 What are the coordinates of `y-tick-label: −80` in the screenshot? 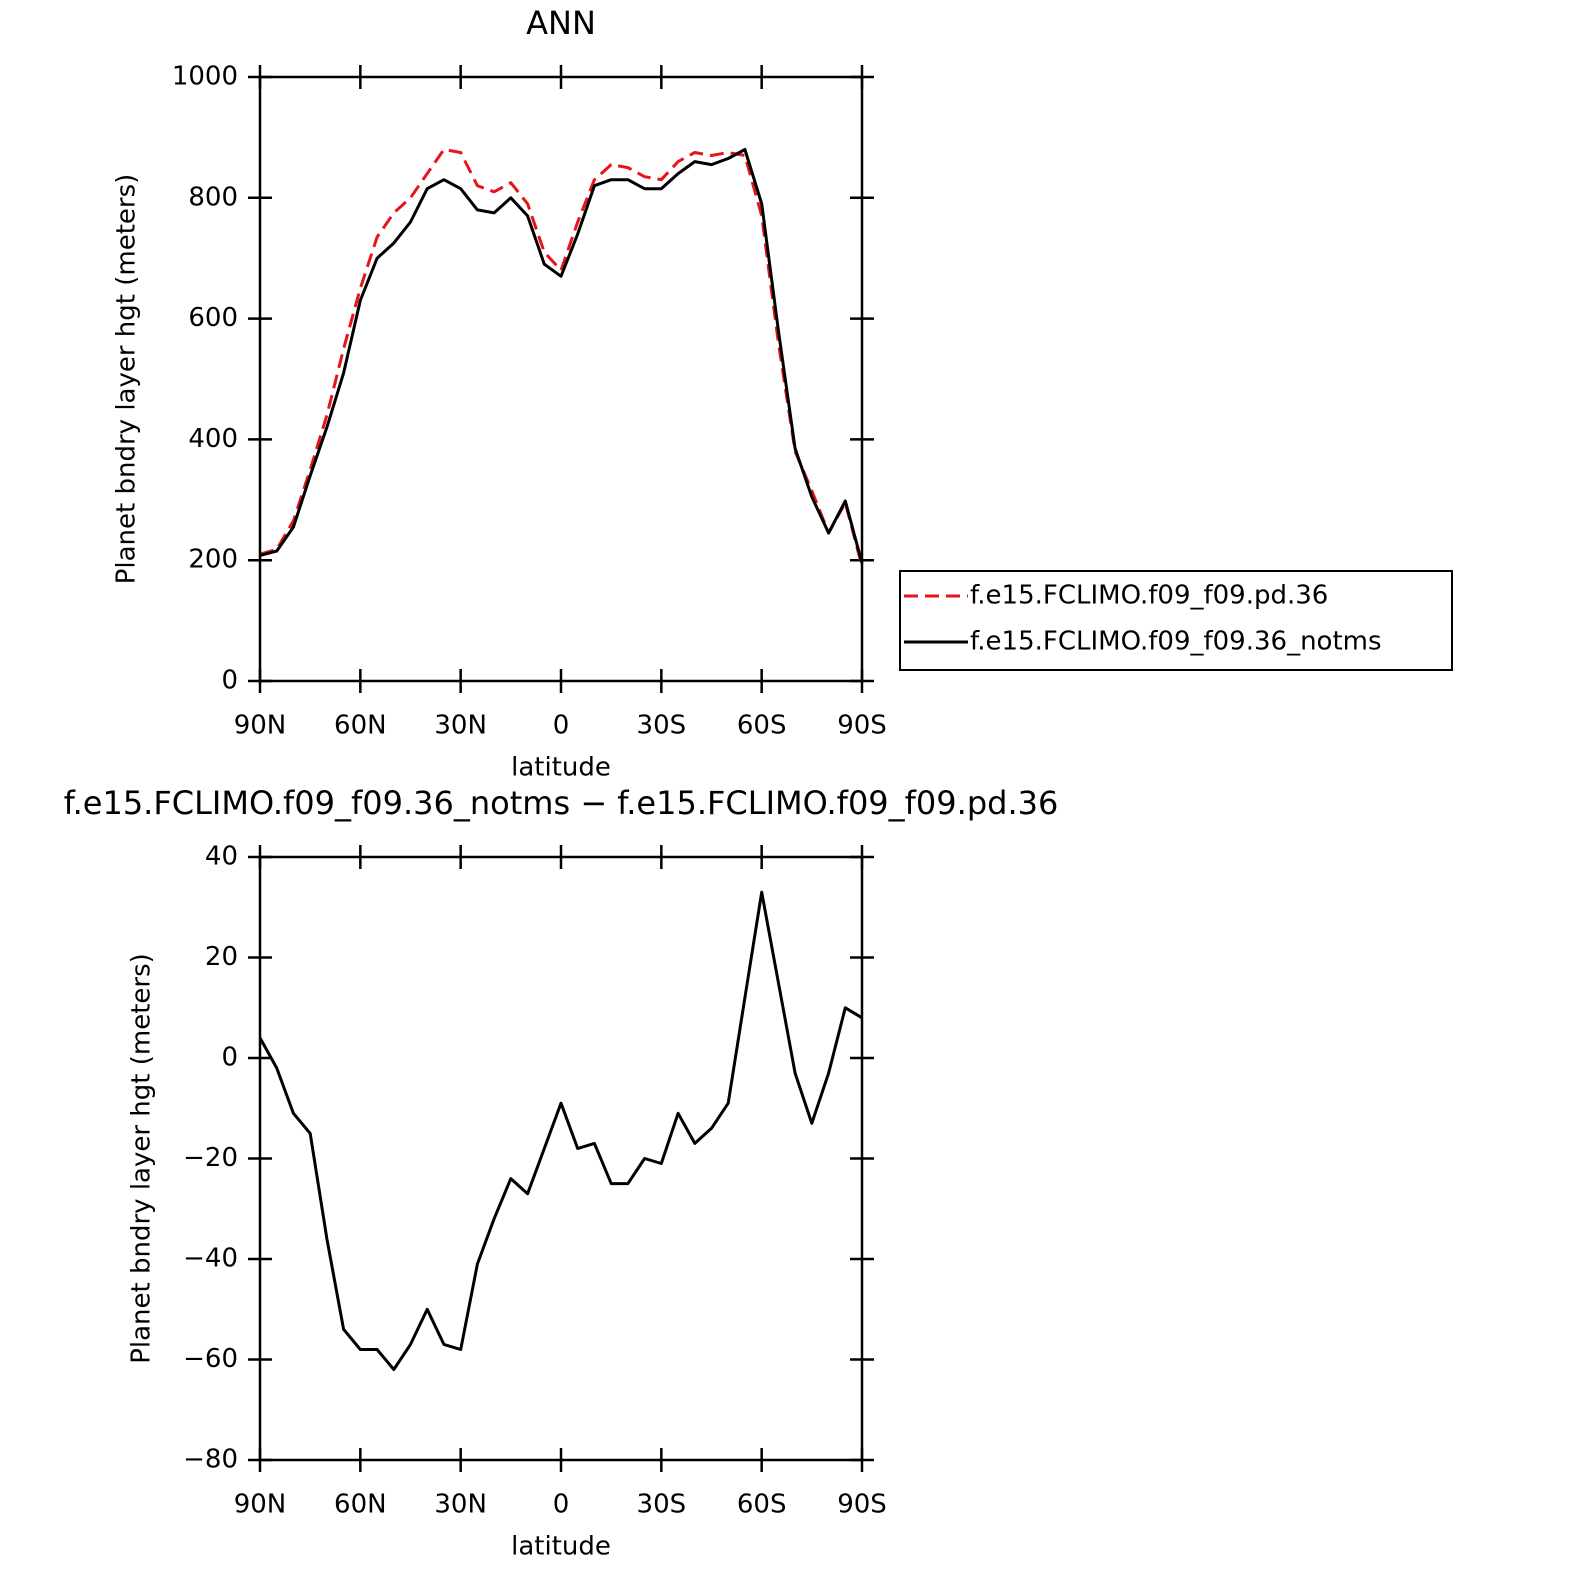 It's located at (210, 1460).